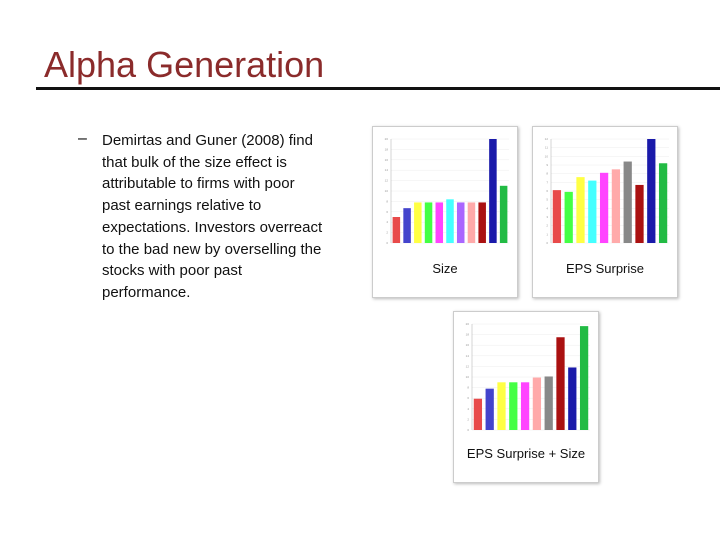  What do you see at coordinates (445, 268) in the screenshot?
I see `chart-caption: Size` at bounding box center [445, 268].